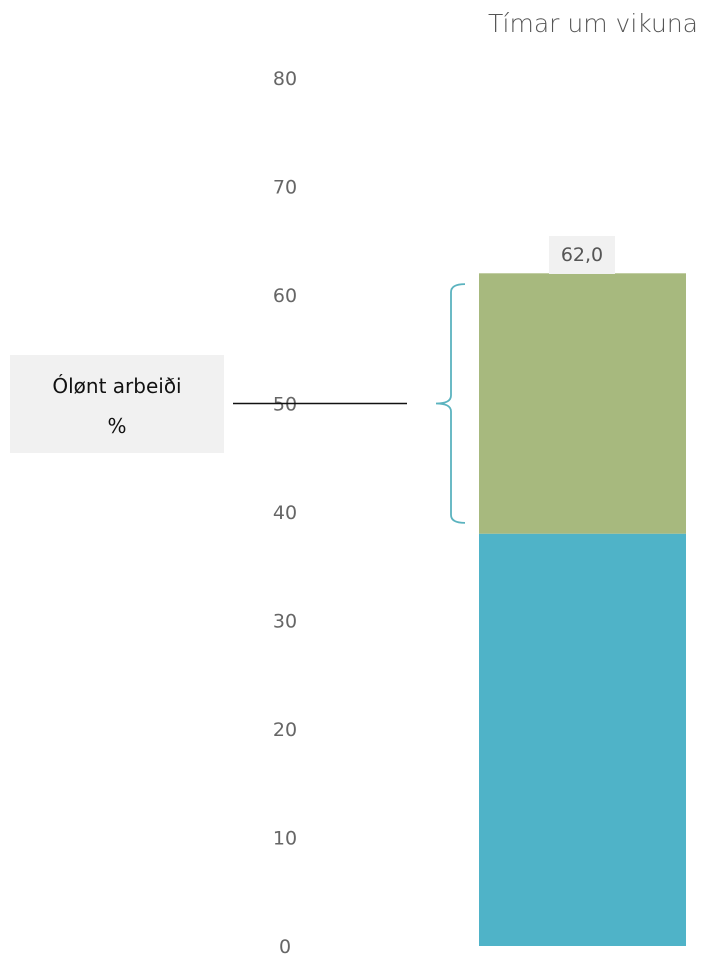 The height and width of the screenshot is (958, 707). I want to click on total-data-label: 62,0, so click(582, 255).